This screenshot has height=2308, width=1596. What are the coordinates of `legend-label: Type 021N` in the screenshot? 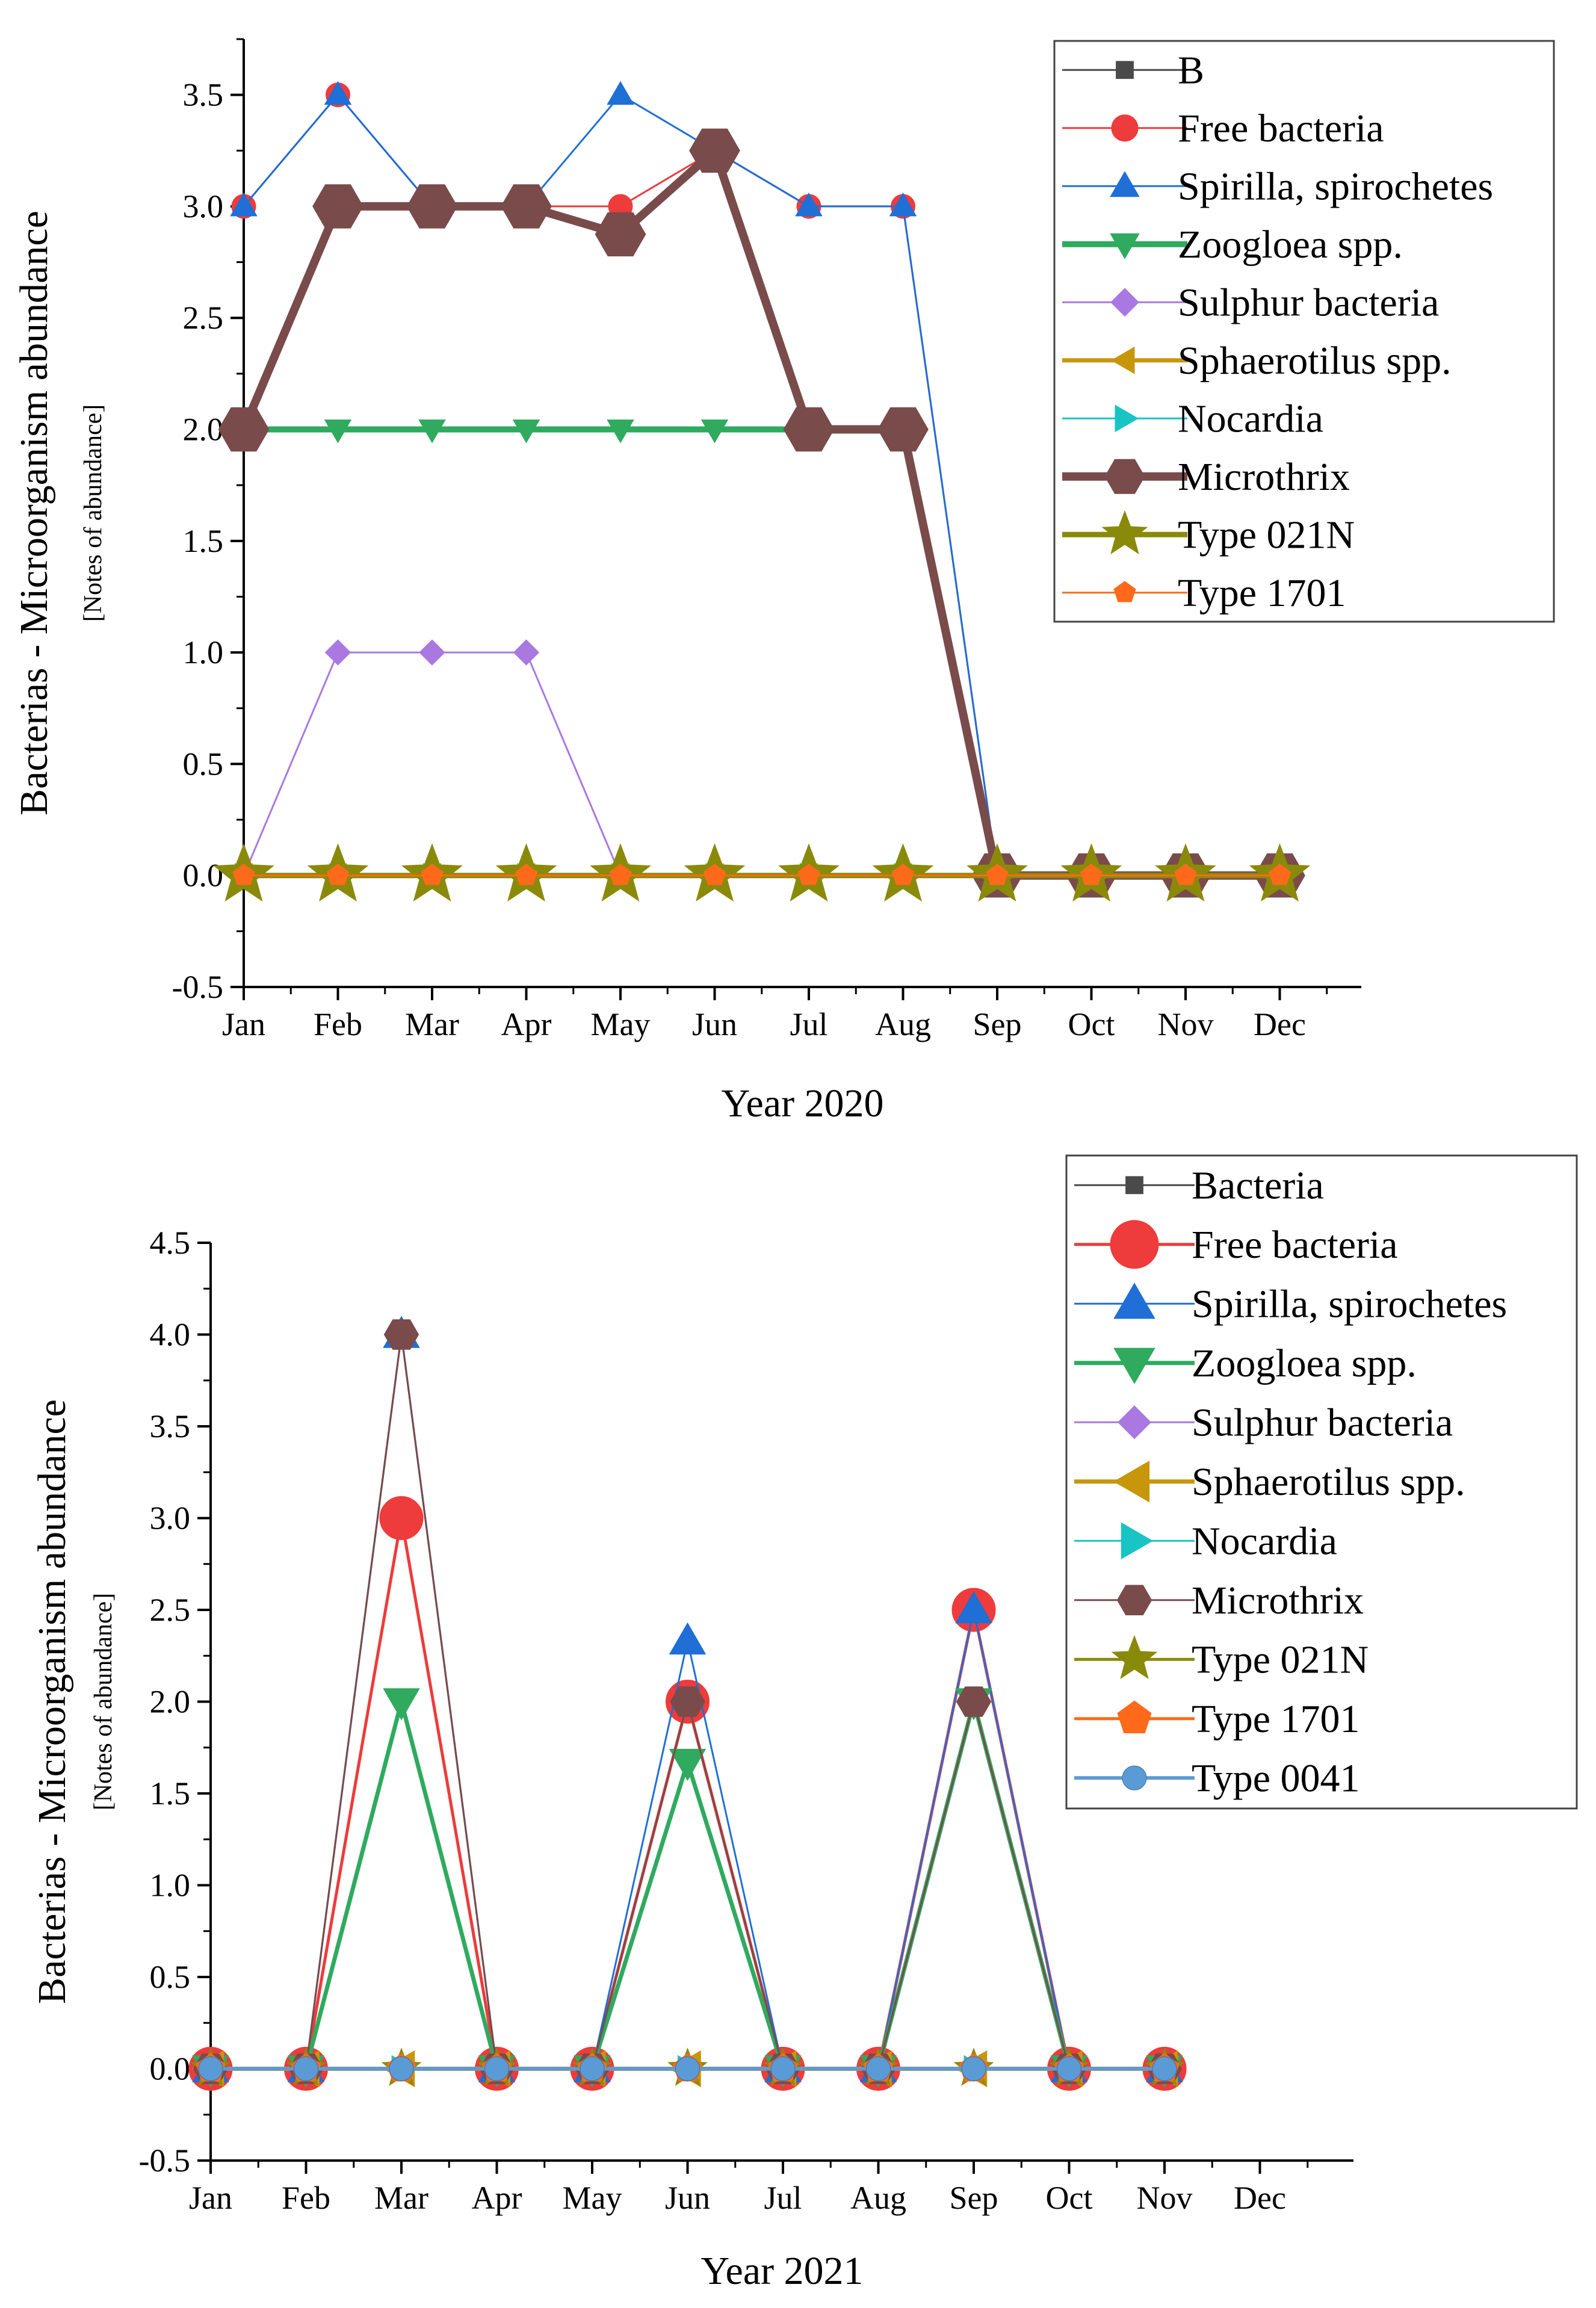 It's located at (1266, 535).